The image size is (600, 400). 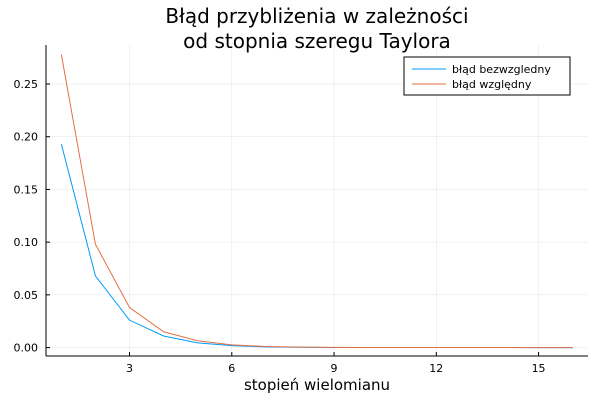 I want to click on legend-label-abs-error: błąd bezwzgledny, so click(x=501, y=69).